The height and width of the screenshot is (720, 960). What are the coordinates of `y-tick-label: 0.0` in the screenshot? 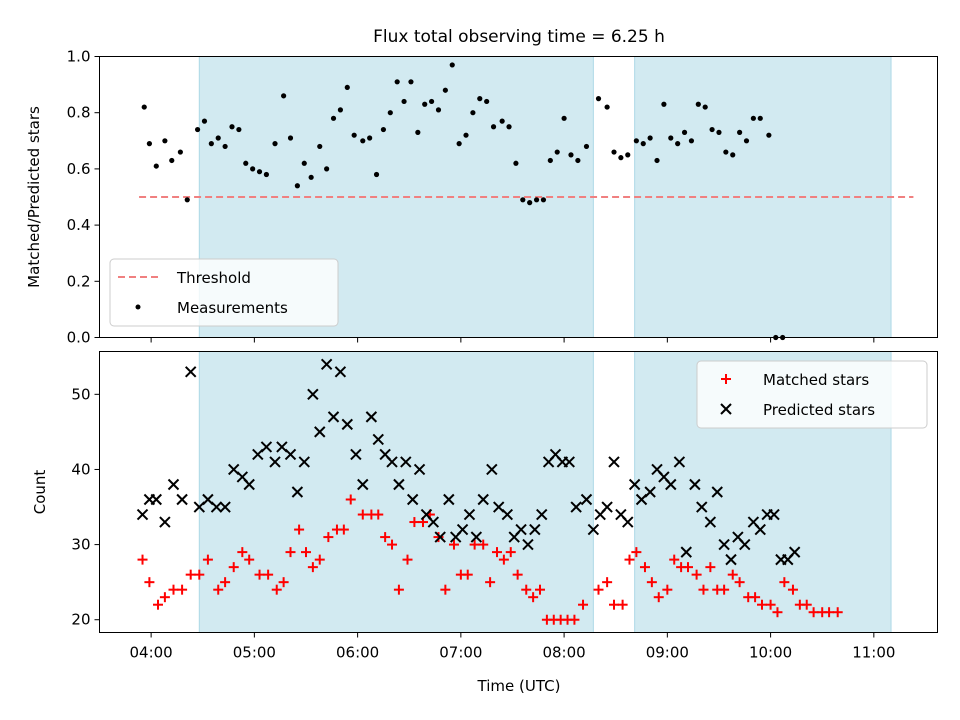 It's located at (79, 338).